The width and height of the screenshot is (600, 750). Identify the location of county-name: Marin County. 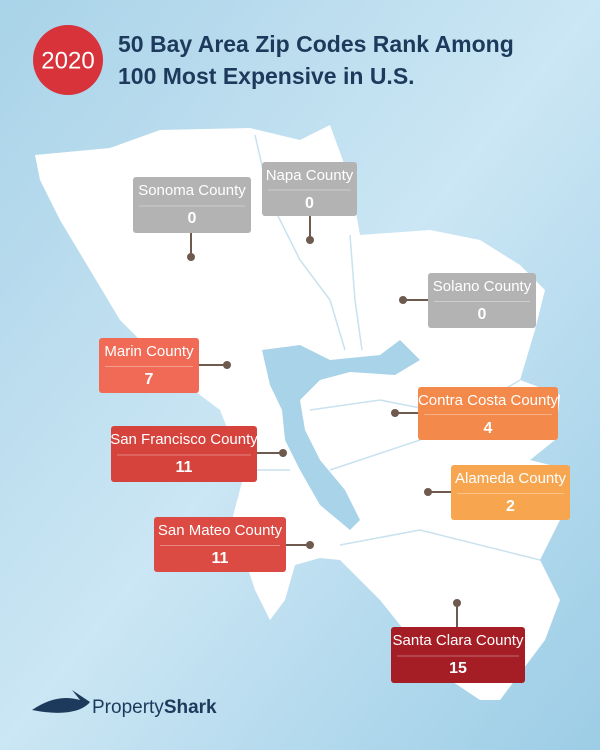
(149, 351).